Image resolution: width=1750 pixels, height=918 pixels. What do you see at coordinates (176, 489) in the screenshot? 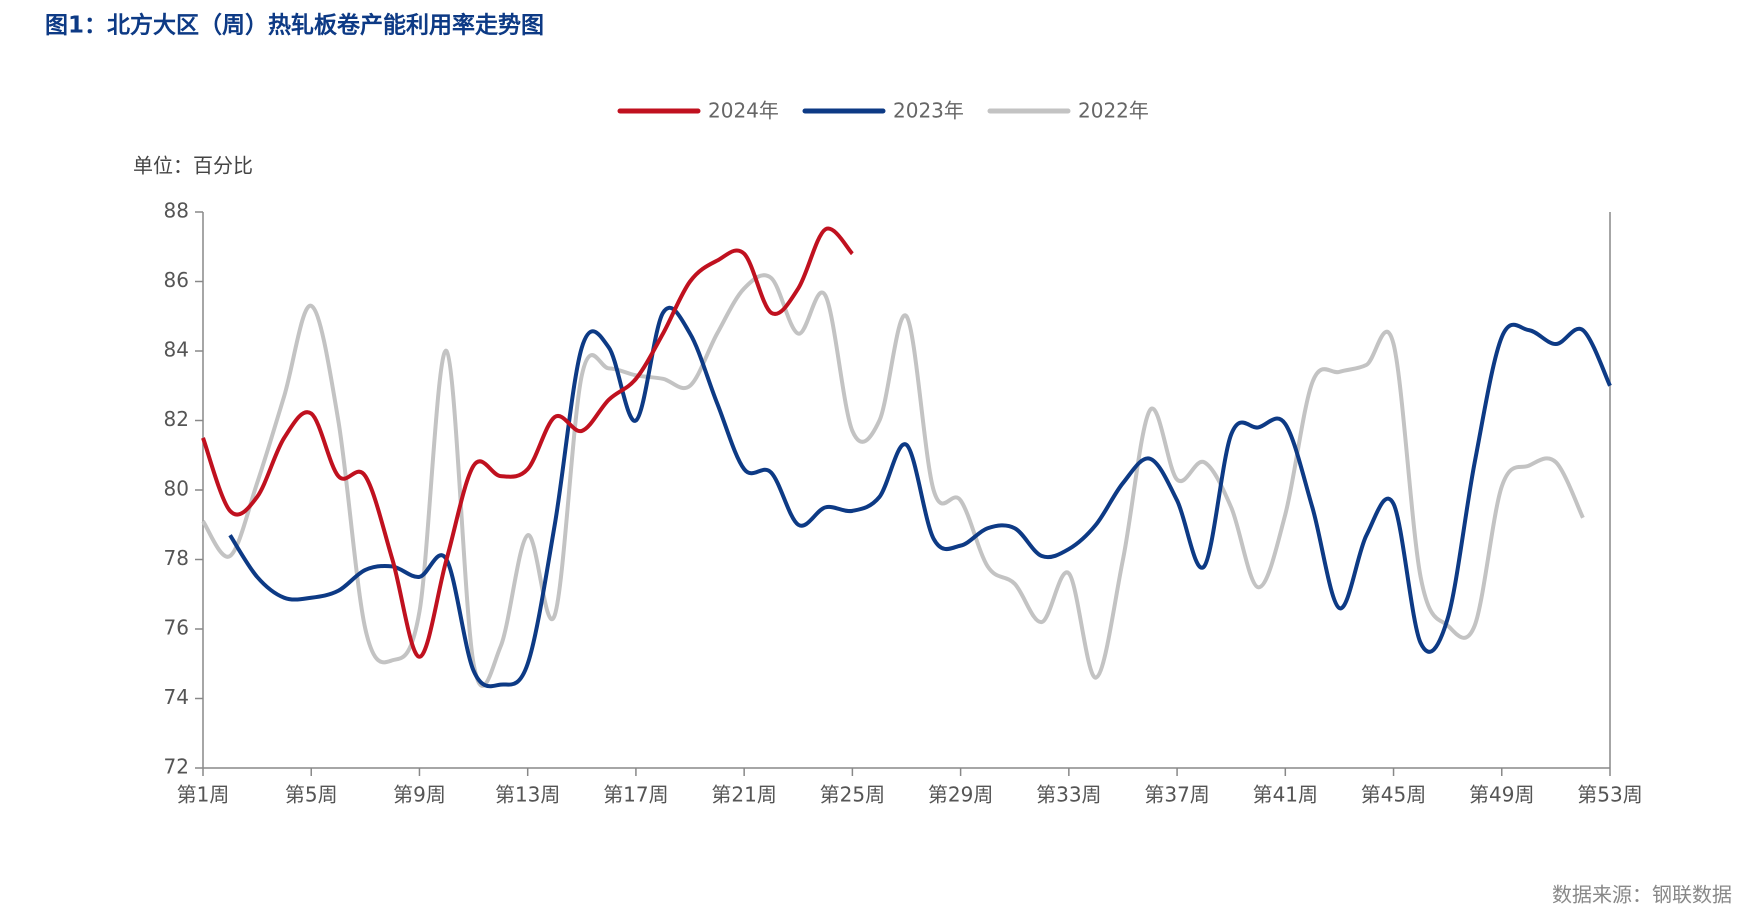
I see `y-tick-label: 80` at bounding box center [176, 489].